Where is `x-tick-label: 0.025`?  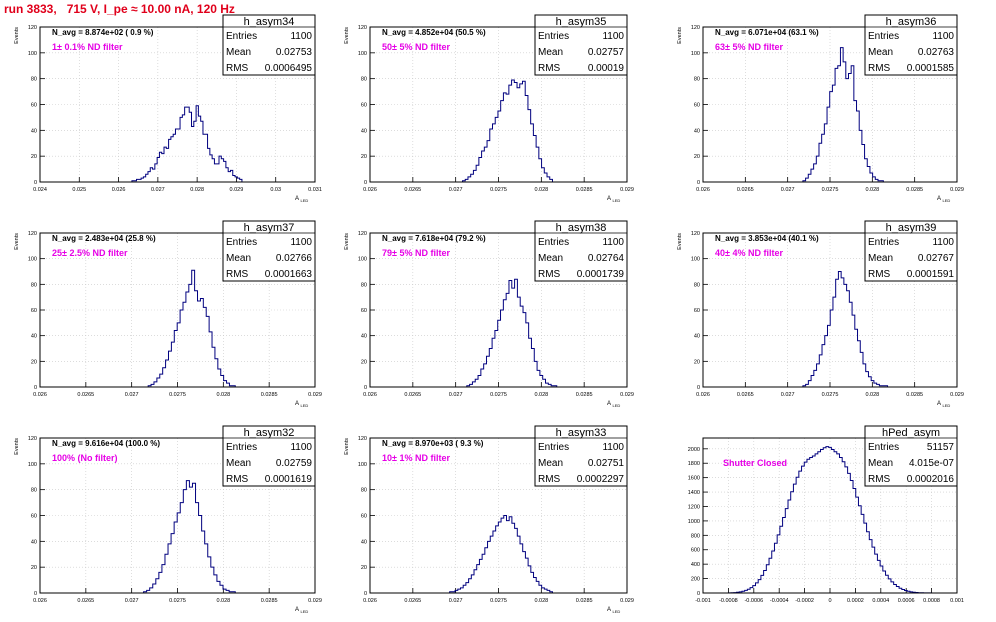
x-tick-label: 0.025 is located at coordinates (79, 190).